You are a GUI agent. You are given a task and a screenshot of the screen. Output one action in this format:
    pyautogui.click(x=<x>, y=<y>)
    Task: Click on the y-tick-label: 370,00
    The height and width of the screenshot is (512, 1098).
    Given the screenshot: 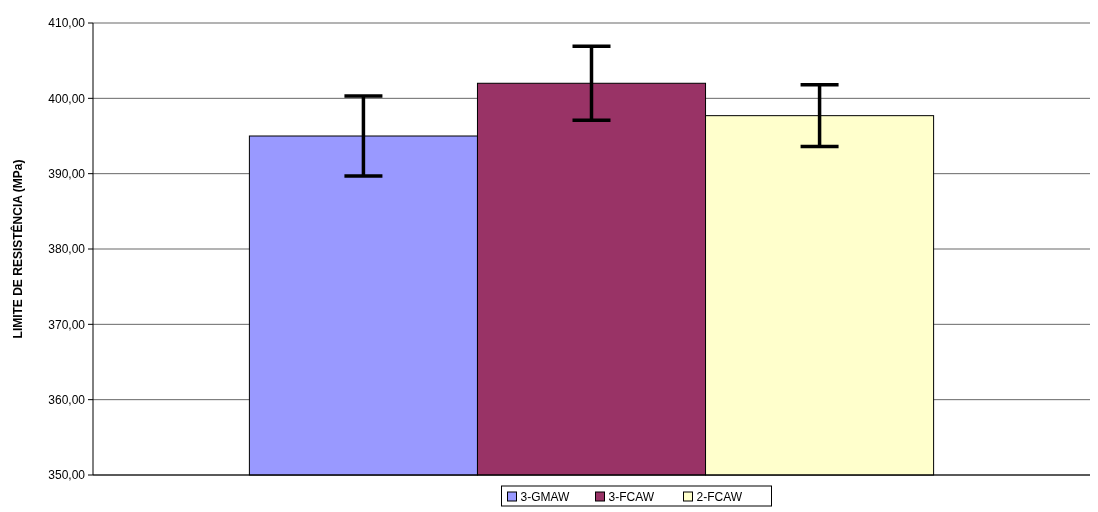 What is the action you would take?
    pyautogui.click(x=67, y=324)
    